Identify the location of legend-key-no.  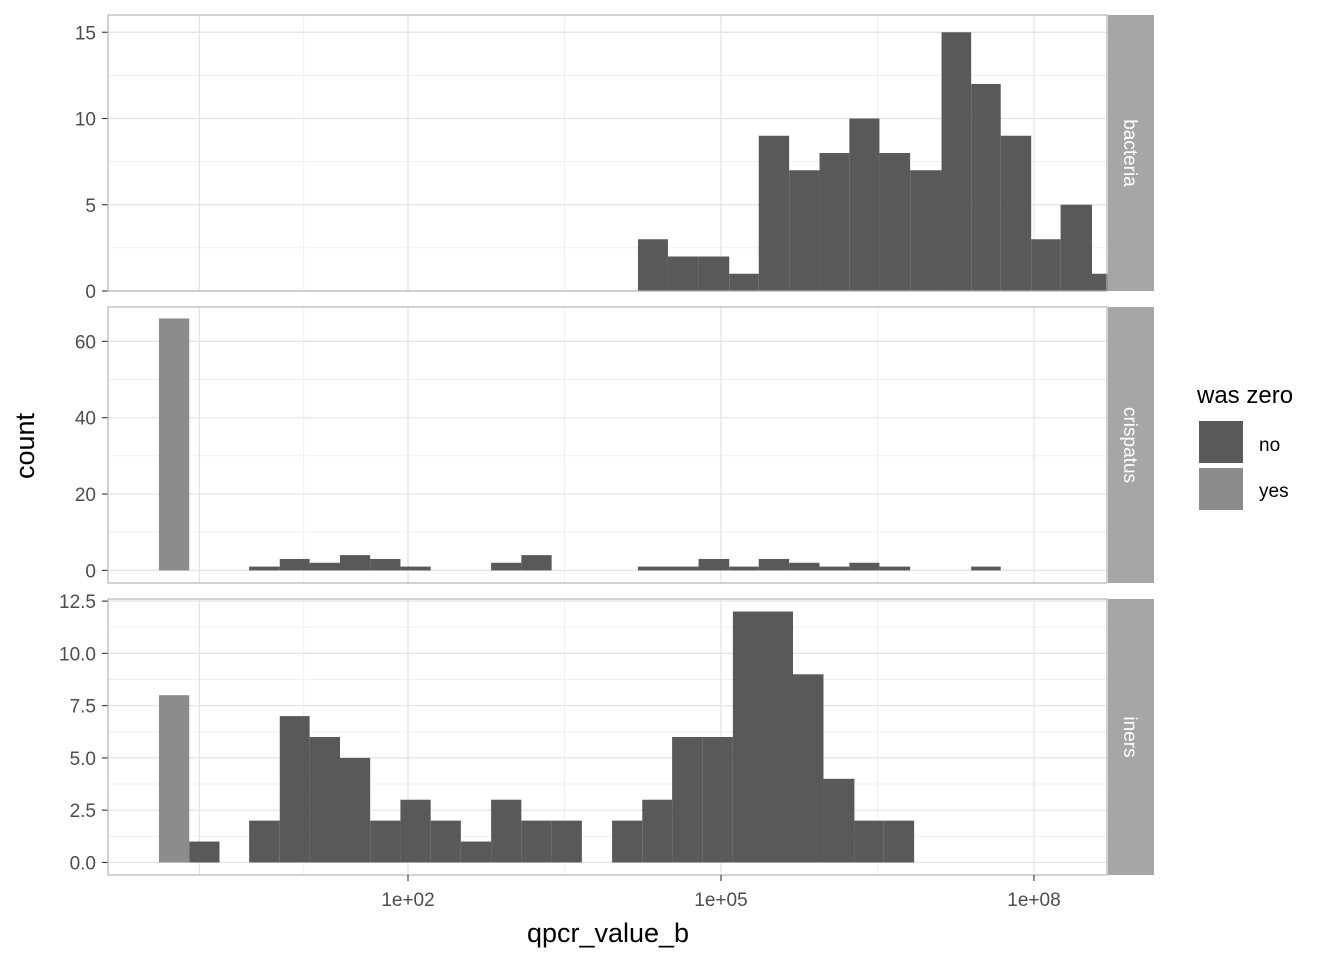
(1221, 442).